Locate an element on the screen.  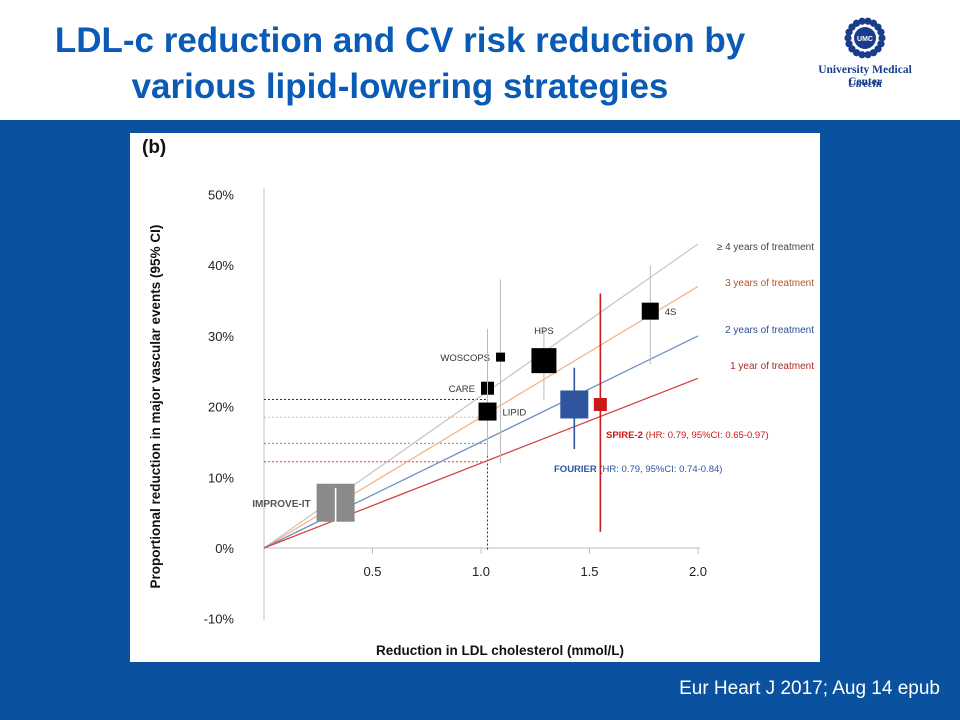
trial-label: HPS is located at coordinates (544, 331).